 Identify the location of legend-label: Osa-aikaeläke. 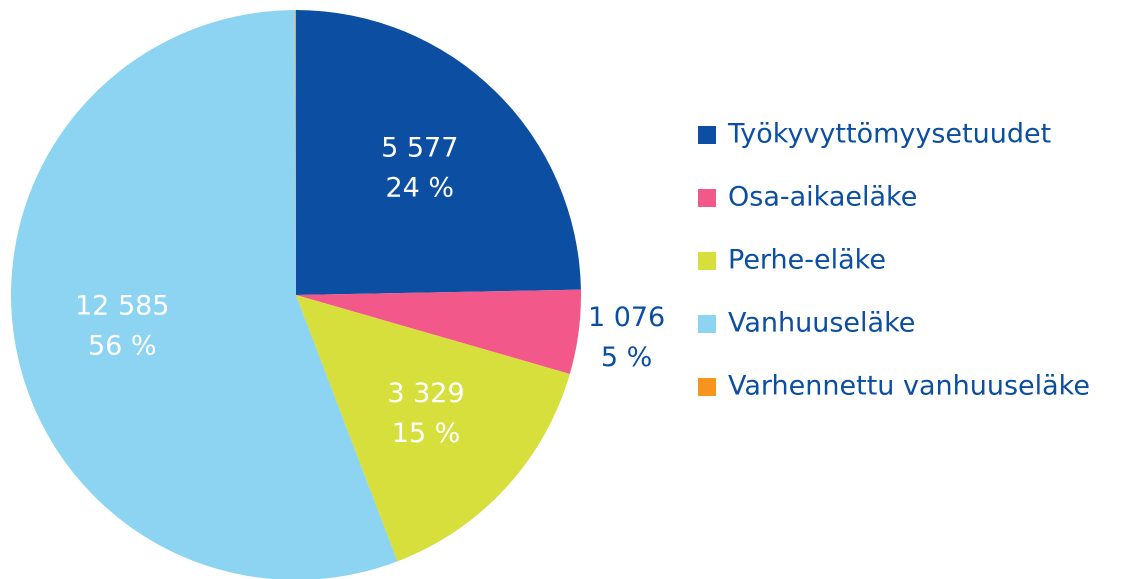
(822, 197).